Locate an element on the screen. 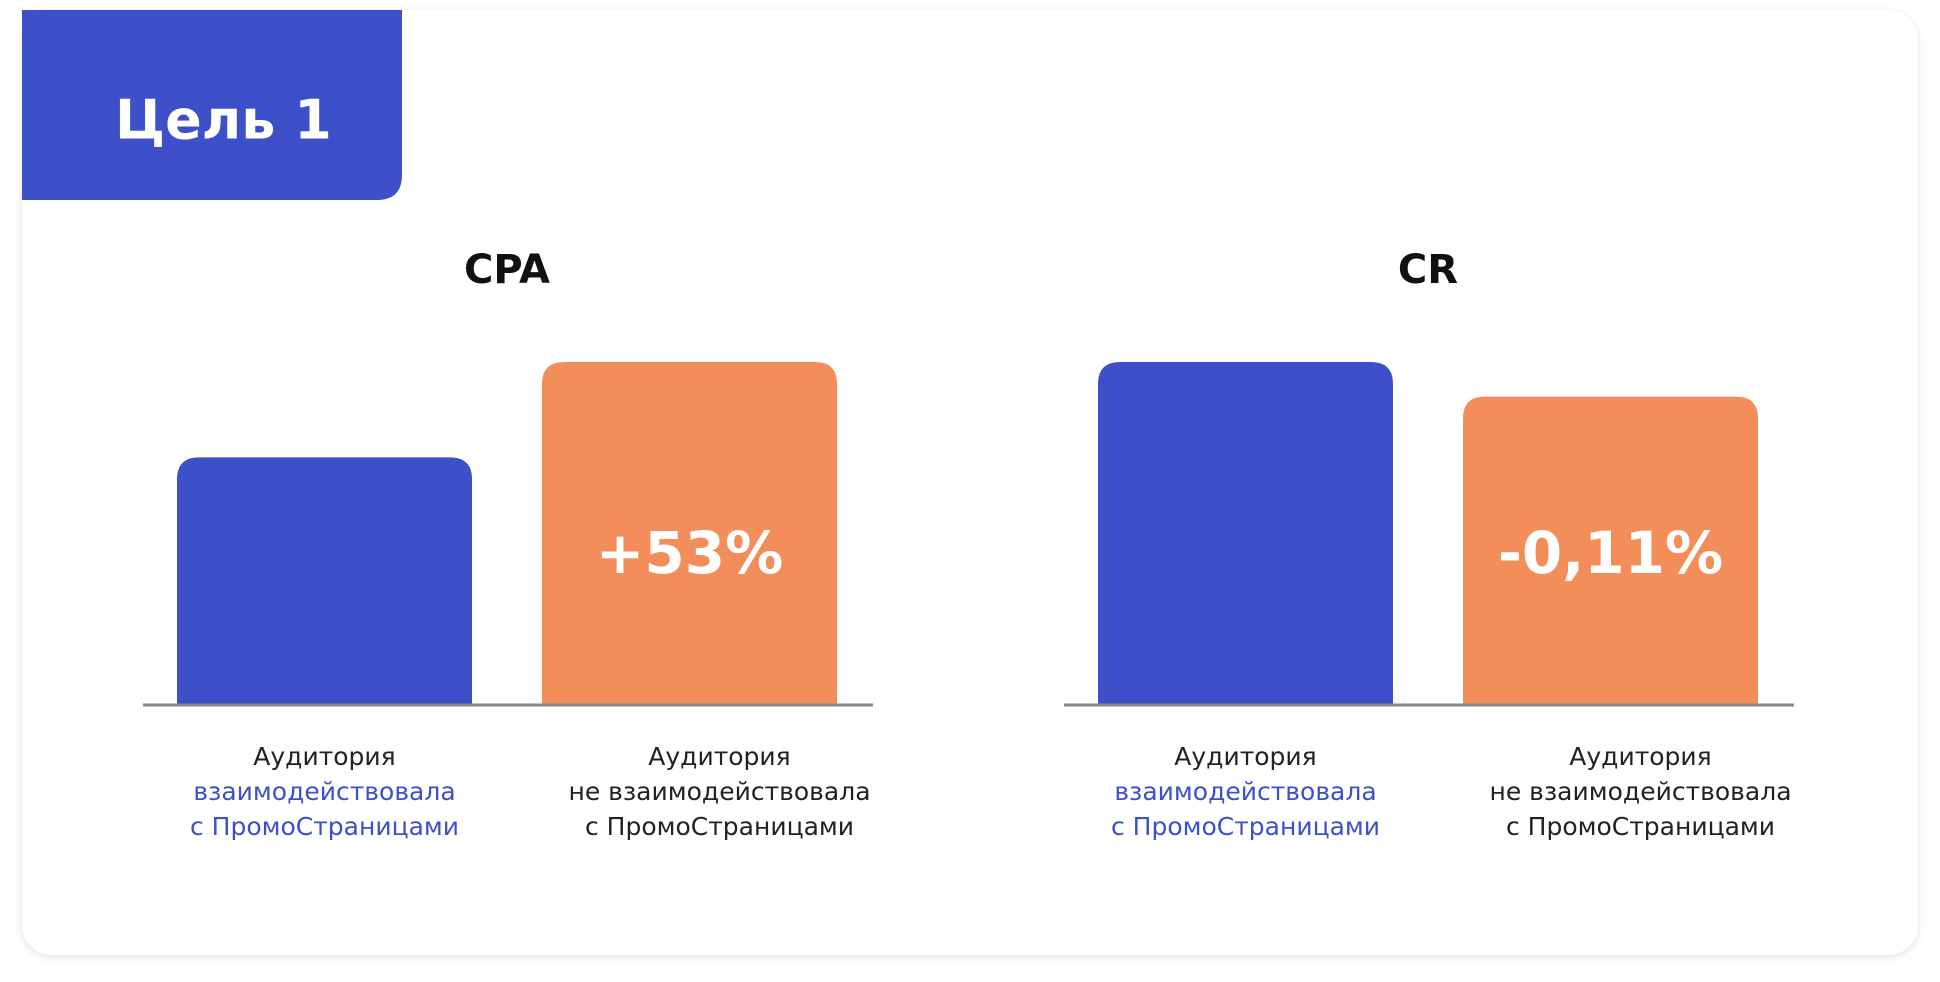  badge-title: Цель 1 is located at coordinates (223, 120).